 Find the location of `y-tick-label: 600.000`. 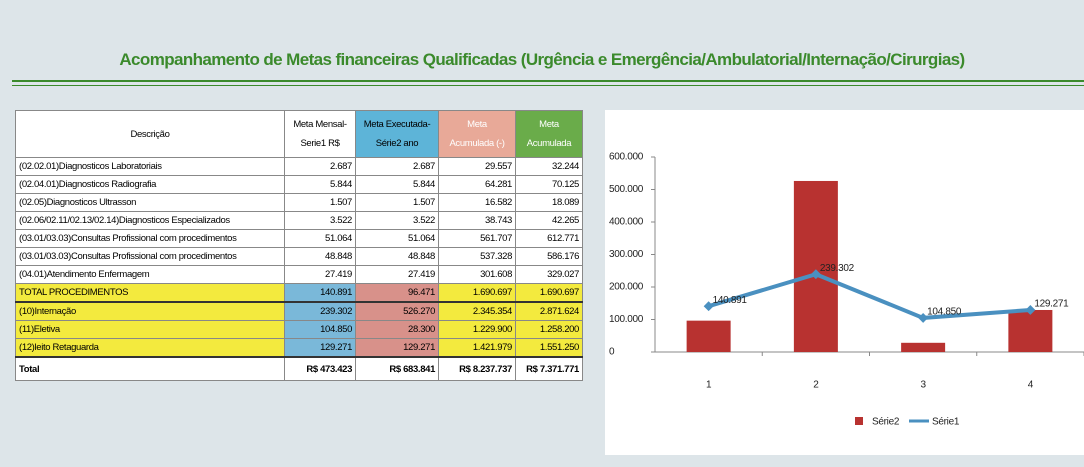

y-tick-label: 600.000 is located at coordinates (626, 157).